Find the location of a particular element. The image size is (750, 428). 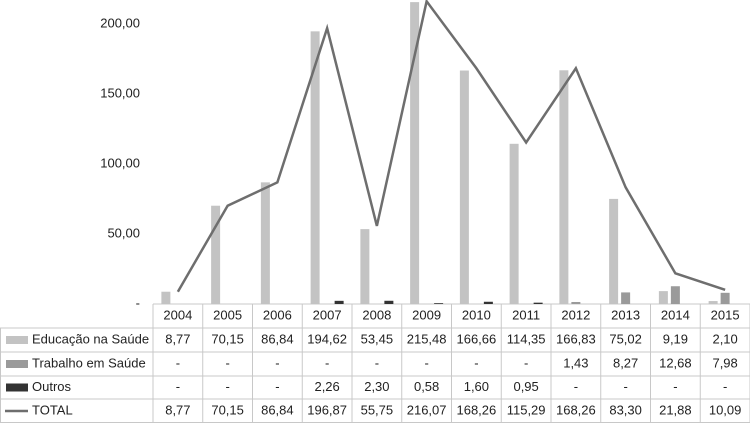

table-cell: 2,10 is located at coordinates (724, 338).